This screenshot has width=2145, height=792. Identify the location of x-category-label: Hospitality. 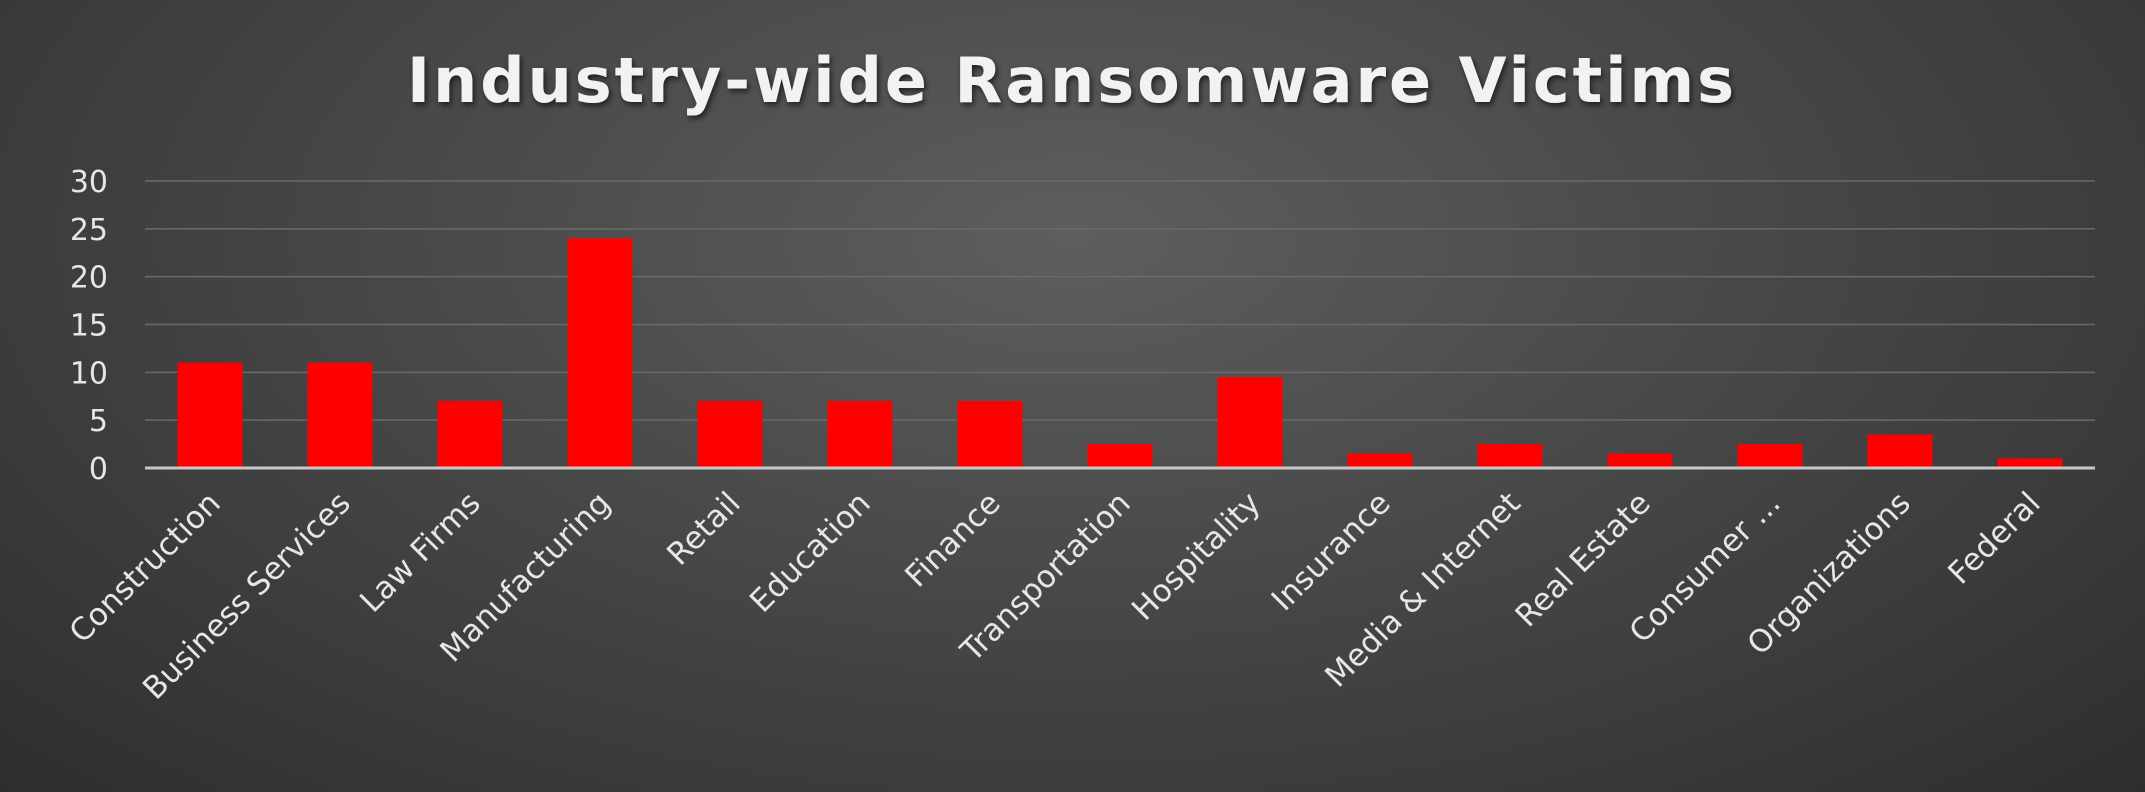
(1196, 556).